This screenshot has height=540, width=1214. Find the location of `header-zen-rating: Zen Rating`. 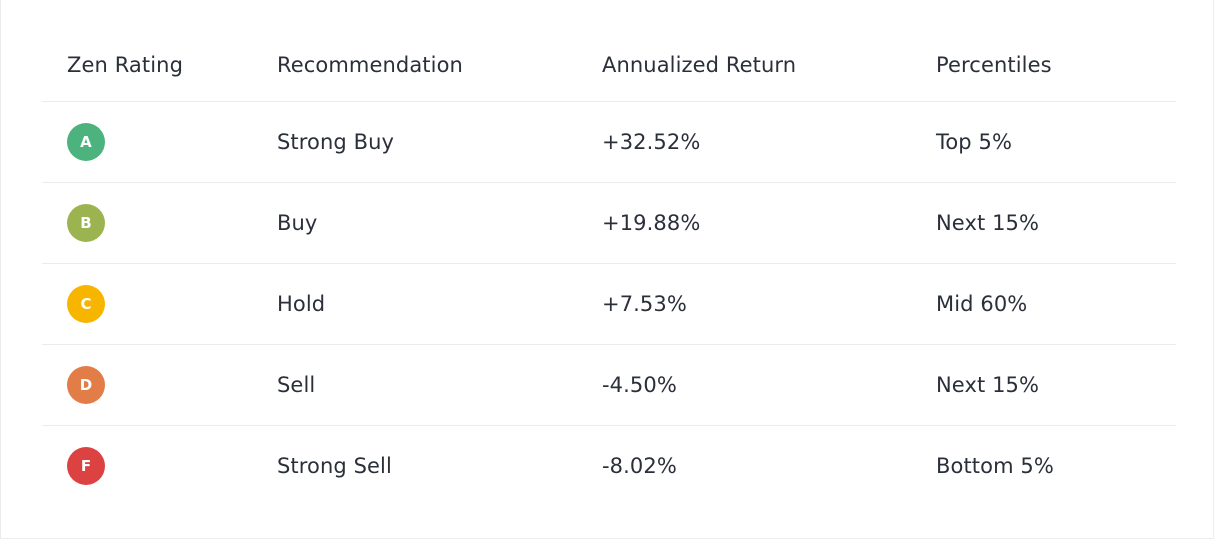

header-zen-rating: Zen Rating is located at coordinates (125, 64).